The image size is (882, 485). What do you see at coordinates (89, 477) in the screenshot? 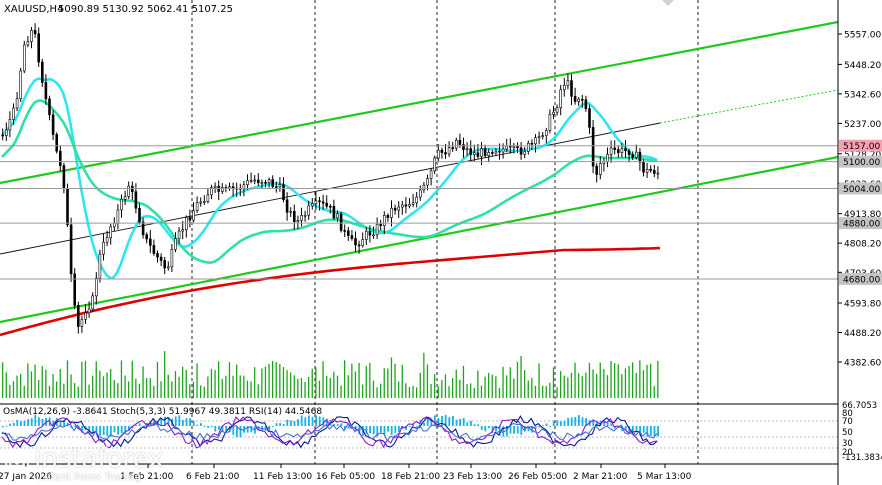
I see `watermark-tagline: Instant Forex Trading` at bounding box center [89, 477].